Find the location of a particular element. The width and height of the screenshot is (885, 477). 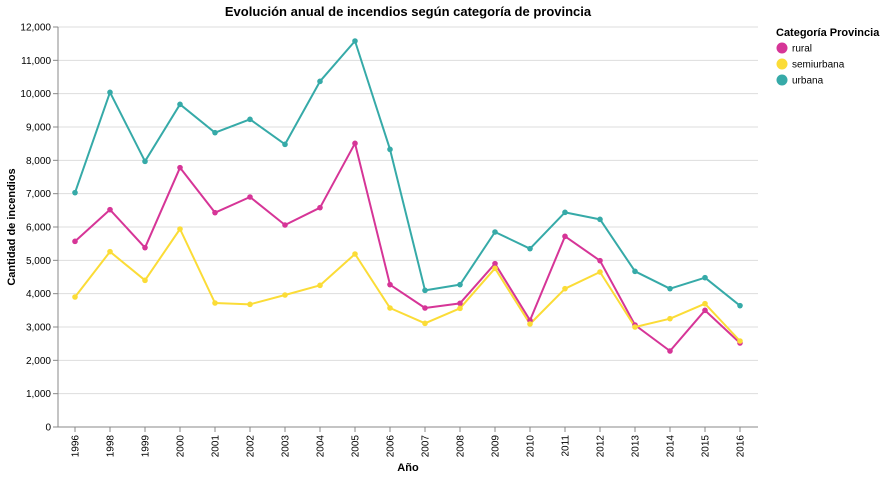

y-tick-label: 1,000 is located at coordinates (38, 394).